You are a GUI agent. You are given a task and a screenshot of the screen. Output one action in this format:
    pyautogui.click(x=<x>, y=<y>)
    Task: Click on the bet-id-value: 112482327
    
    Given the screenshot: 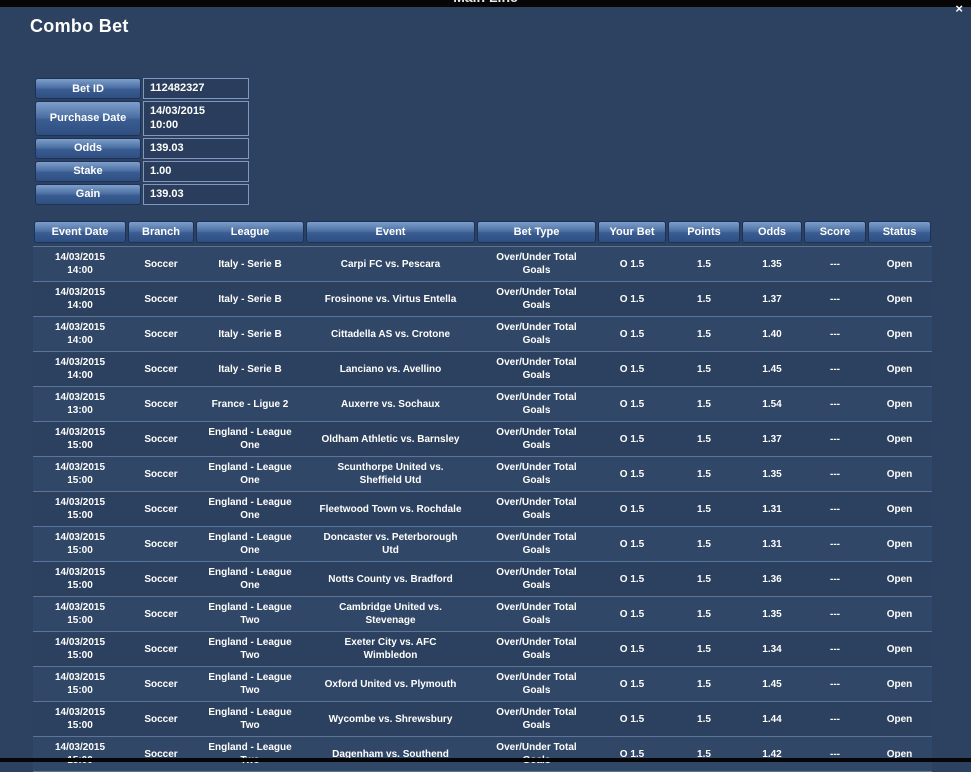 What is the action you would take?
    pyautogui.click(x=196, y=88)
    